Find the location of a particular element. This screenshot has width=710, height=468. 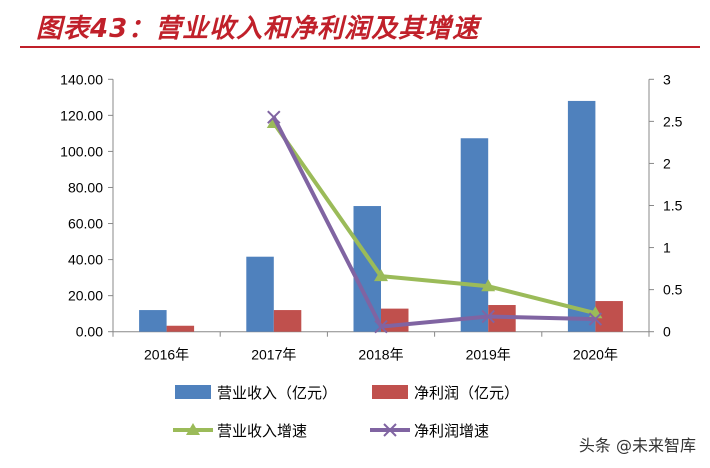

x-tick-label: 2019年 is located at coordinates (488, 355).